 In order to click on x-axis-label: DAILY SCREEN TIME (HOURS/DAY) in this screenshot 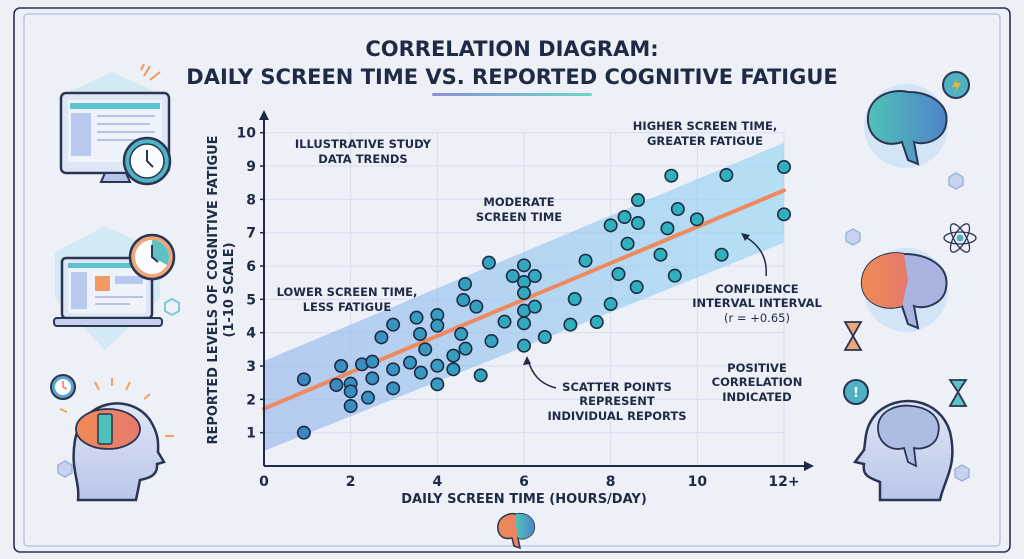, I will do `click(524, 499)`.